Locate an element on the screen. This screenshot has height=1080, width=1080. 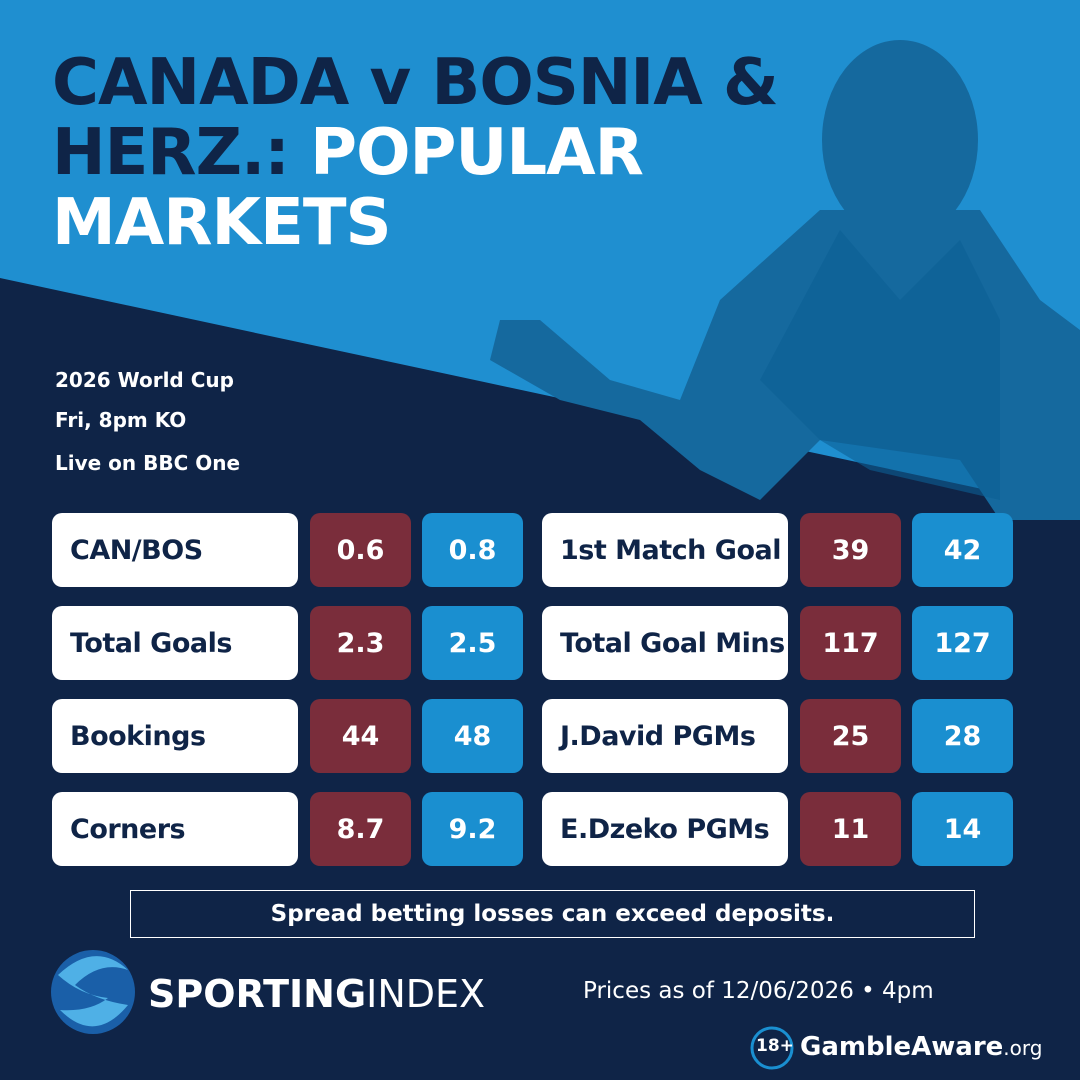
buy-price: 2.5 is located at coordinates (472, 643).